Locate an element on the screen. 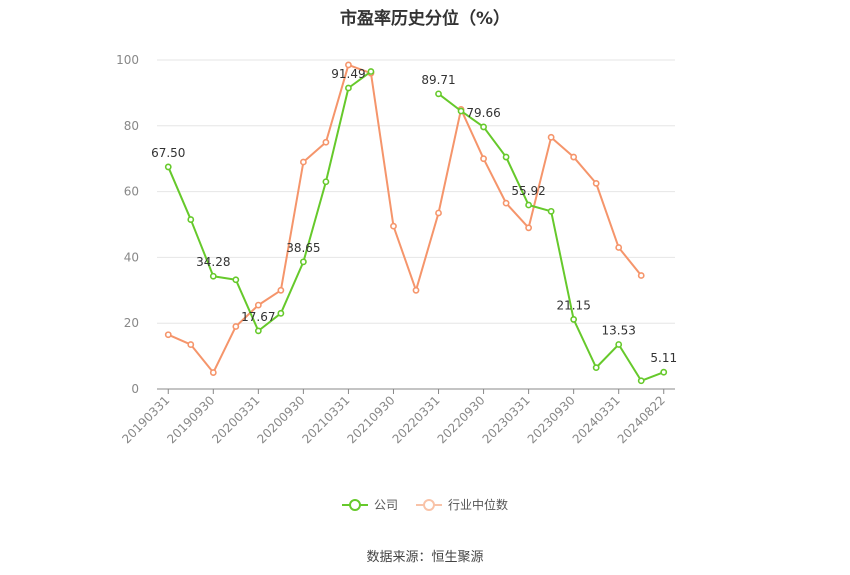 This screenshot has width=850, height=575. legend-label-company: 公司 is located at coordinates (385, 505).